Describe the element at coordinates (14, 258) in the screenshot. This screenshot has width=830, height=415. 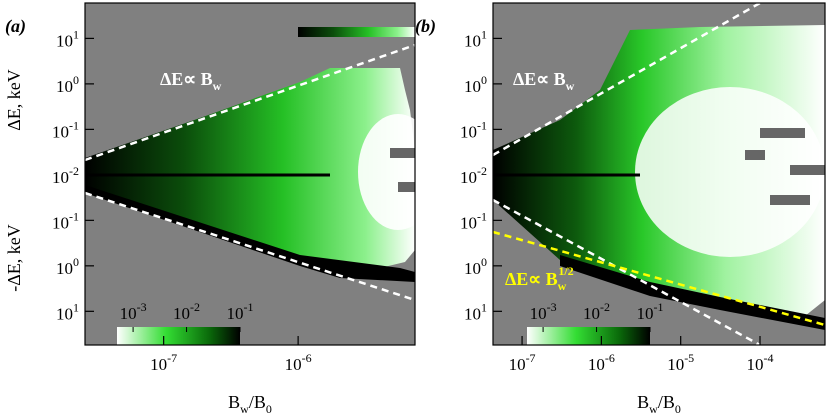
I see `y-label: -ΔE, keV` at that location.